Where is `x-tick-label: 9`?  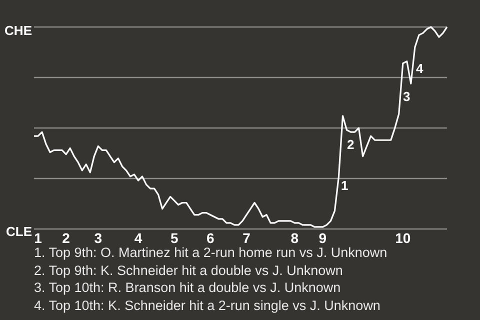 x-tick-label: 9 is located at coordinates (322, 238).